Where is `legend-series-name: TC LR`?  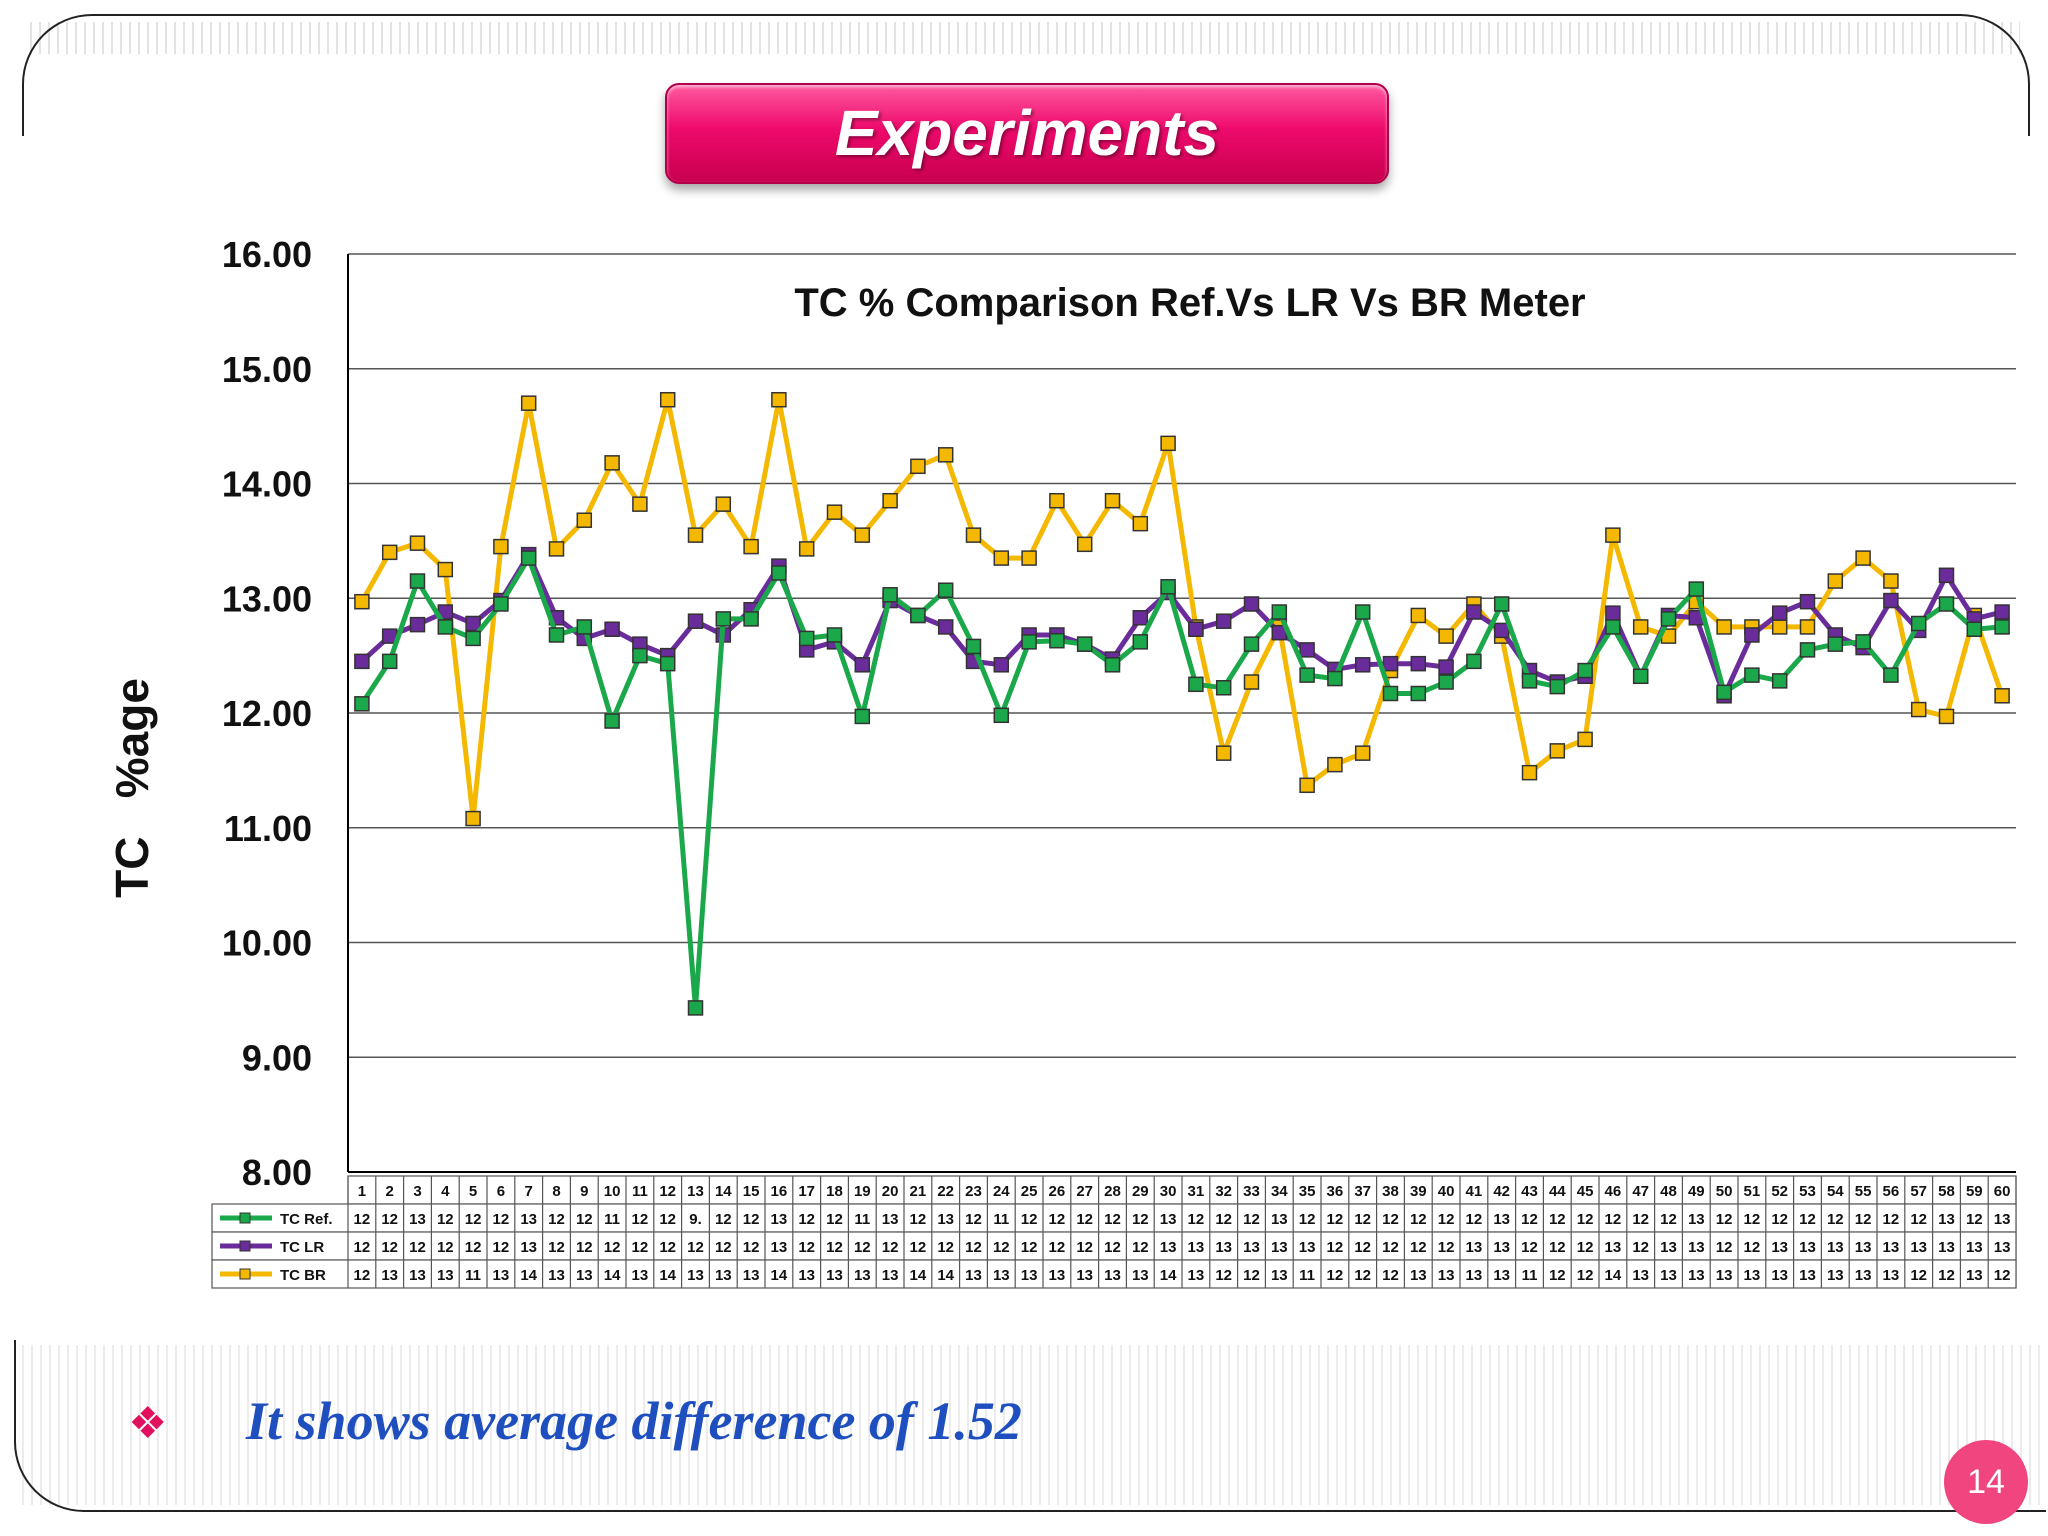 legend-series-name: TC LR is located at coordinates (302, 1247).